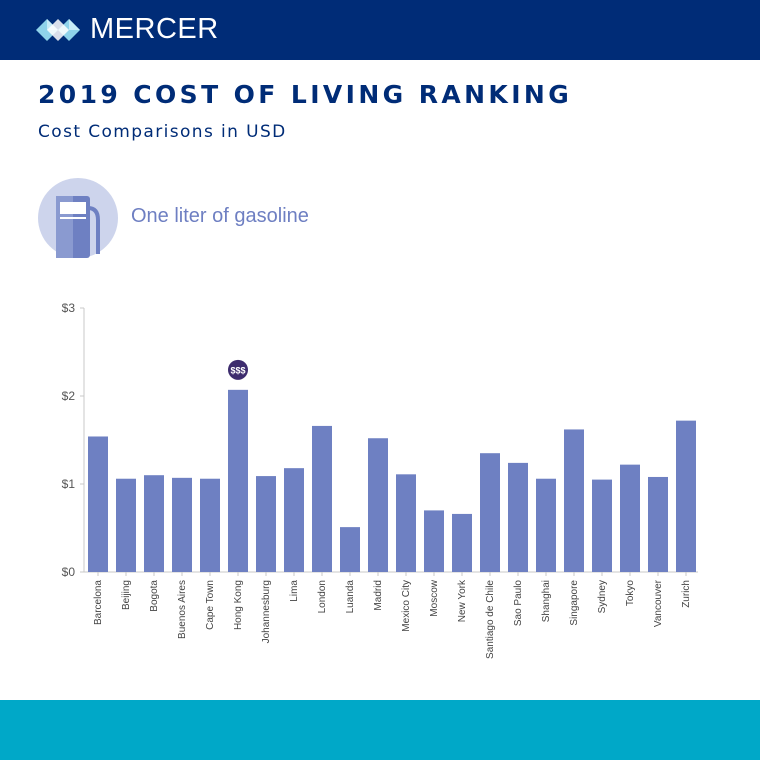  I want to click on x-tick-label: Barcelona, so click(98, 602).